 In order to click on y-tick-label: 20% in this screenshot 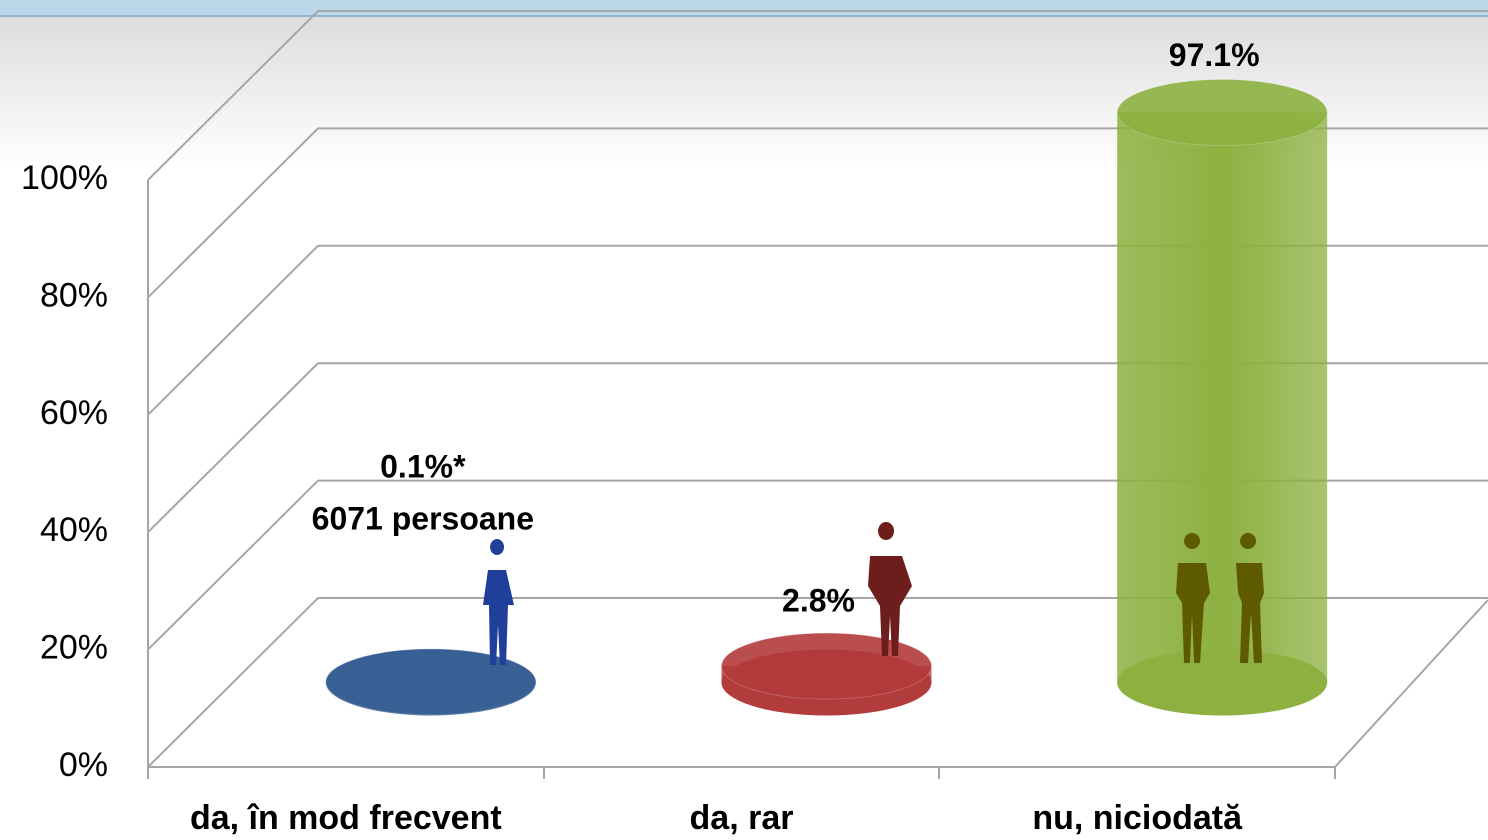, I will do `click(74, 648)`.